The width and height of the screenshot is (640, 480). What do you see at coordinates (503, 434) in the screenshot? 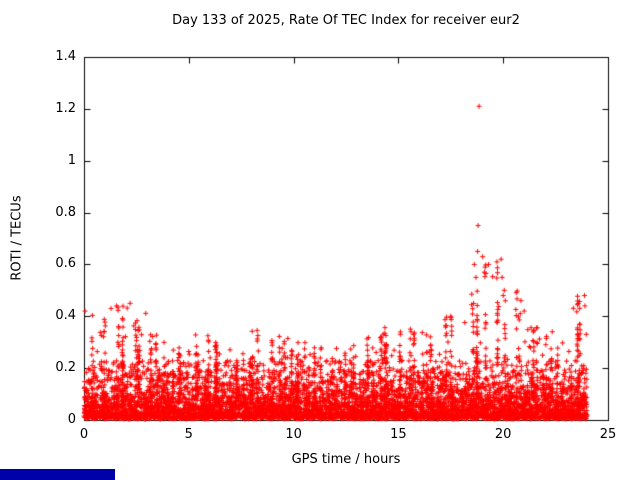
I see `x-tick-label: 20` at bounding box center [503, 434].